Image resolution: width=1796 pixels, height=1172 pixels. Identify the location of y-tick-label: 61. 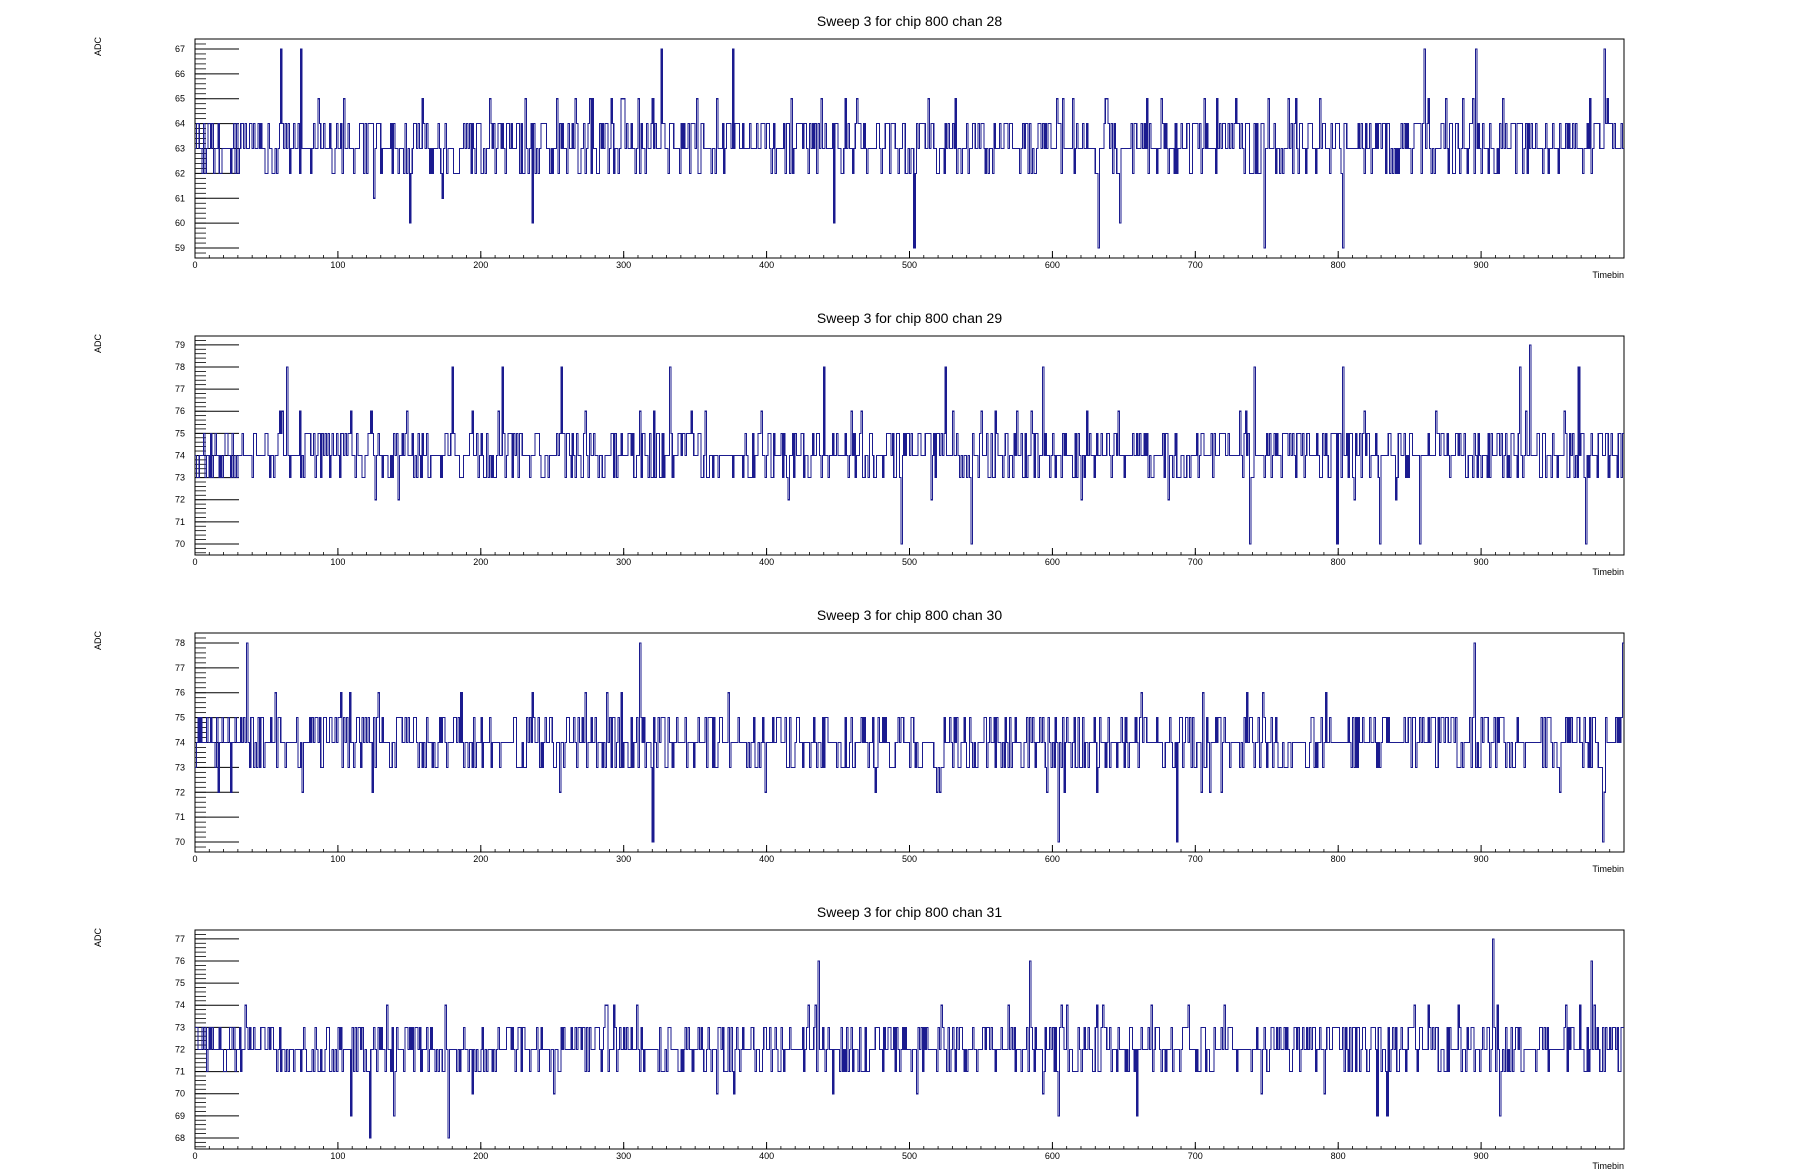
(180, 198).